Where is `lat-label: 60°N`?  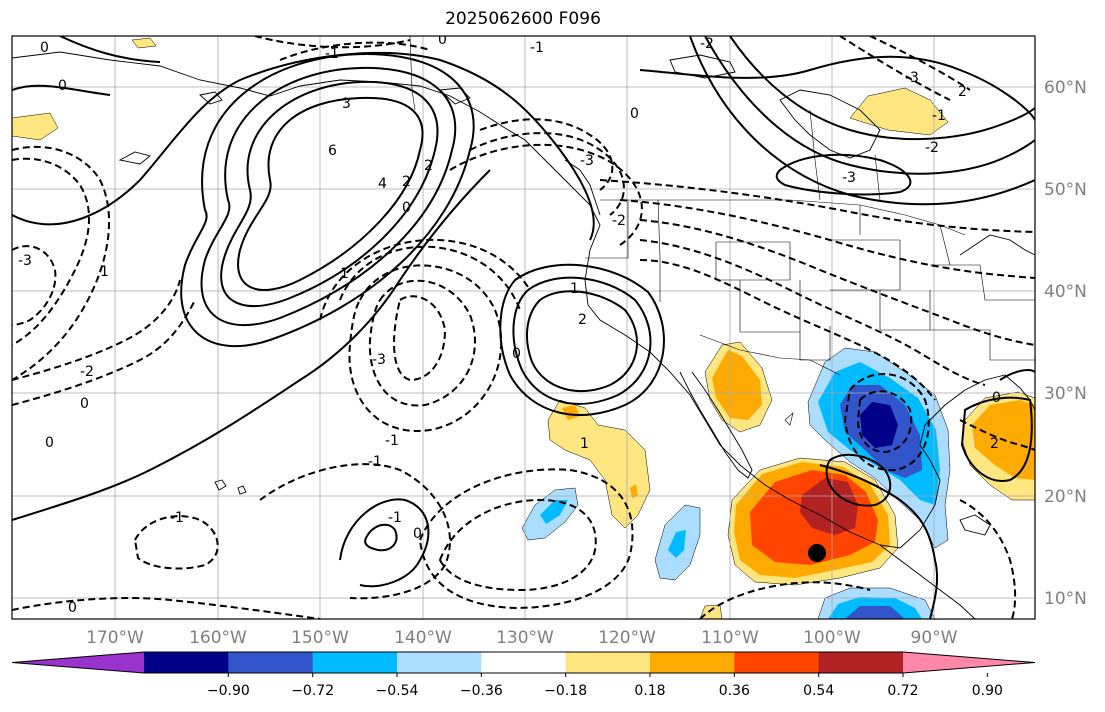
lat-label: 60°N is located at coordinates (1065, 88).